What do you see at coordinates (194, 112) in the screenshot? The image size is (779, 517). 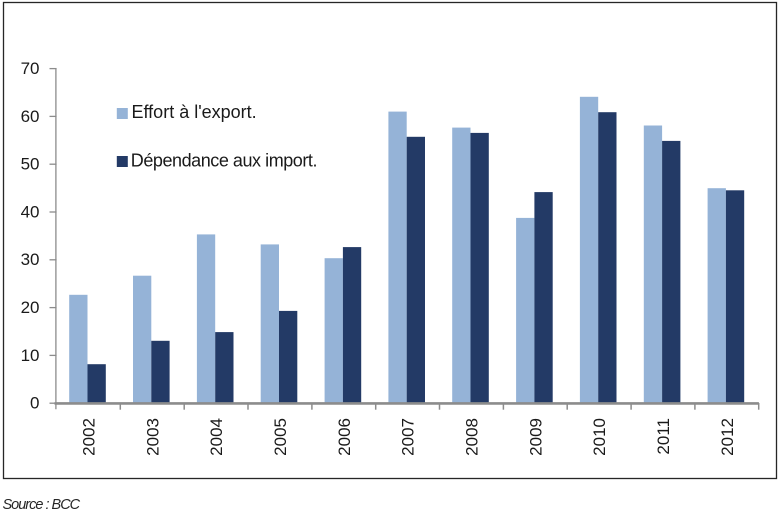 I see `svg-text: Effort à l'export.` at bounding box center [194, 112].